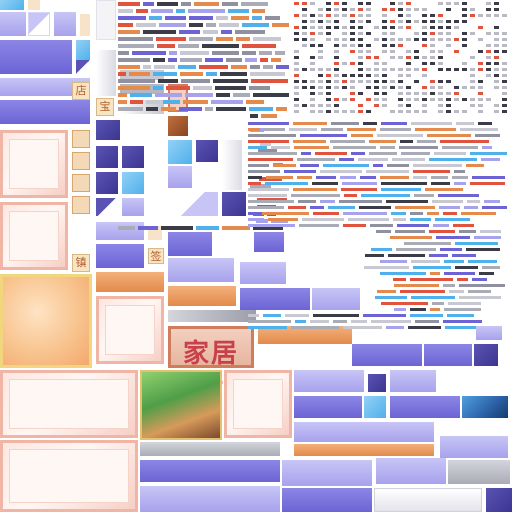 The height and width of the screenshot is (512, 512). Describe the element at coordinates (85, 25) in the screenshot. I see `beige-tile` at that location.